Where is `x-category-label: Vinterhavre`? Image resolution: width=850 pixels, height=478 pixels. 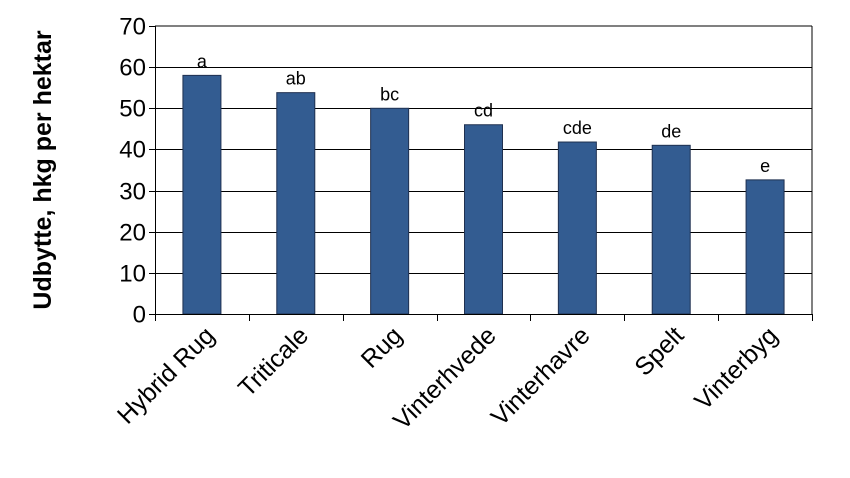 x-category-label: Vinterhavre is located at coordinates (541, 376).